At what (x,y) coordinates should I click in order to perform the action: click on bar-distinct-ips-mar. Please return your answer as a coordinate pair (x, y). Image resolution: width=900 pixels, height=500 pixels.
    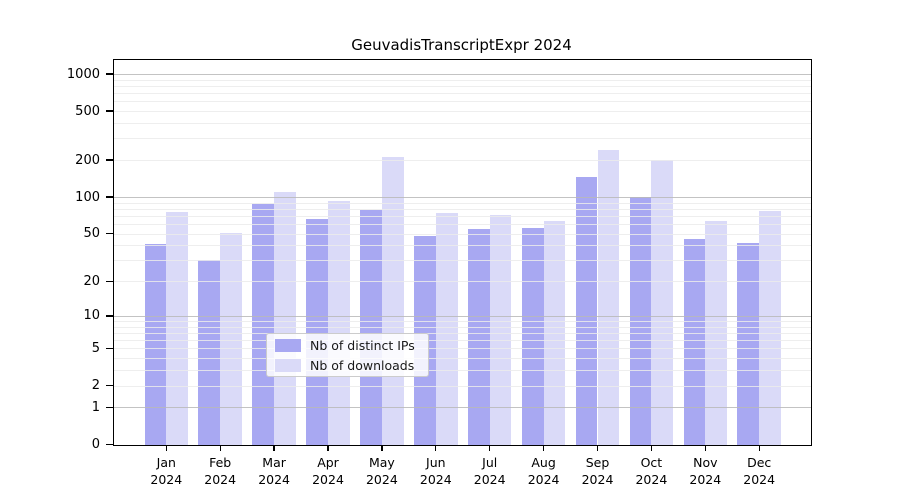
    Looking at the image, I should click on (263, 324).